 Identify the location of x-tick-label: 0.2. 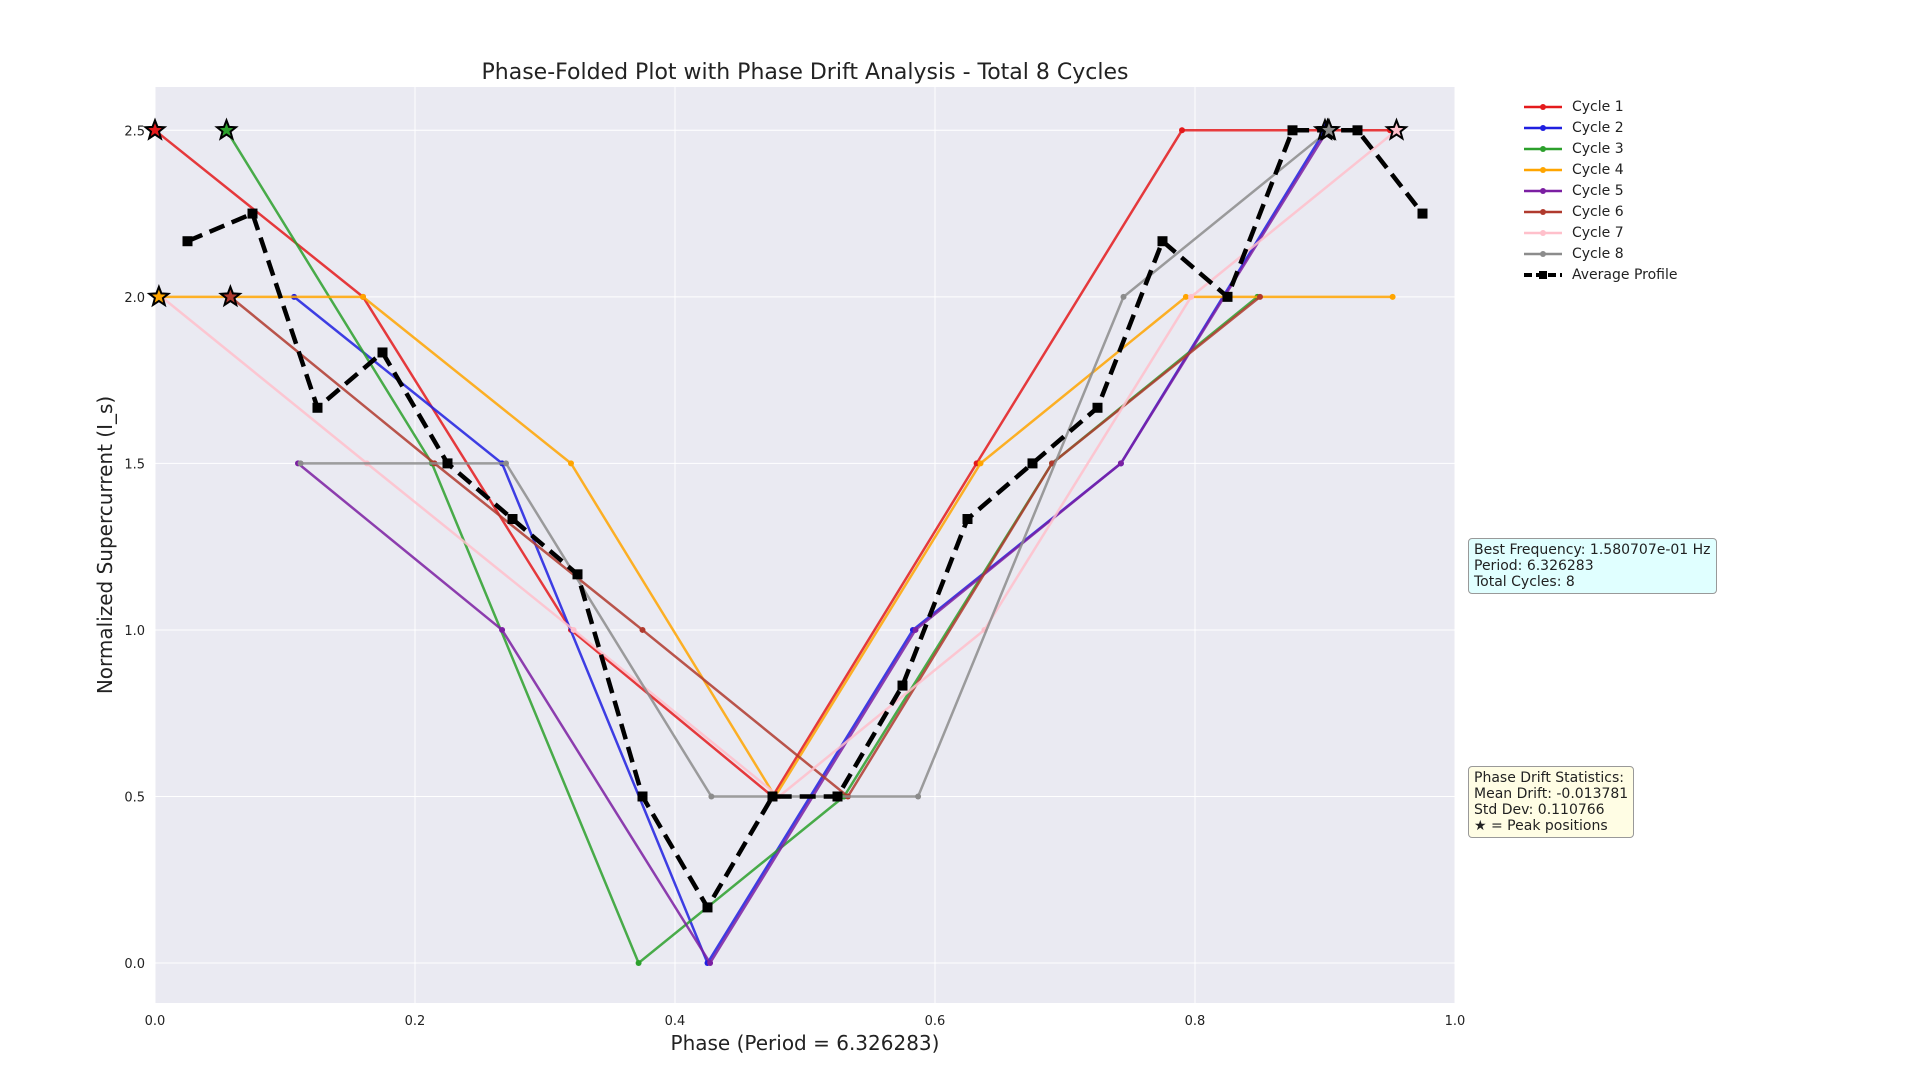
(415, 1021).